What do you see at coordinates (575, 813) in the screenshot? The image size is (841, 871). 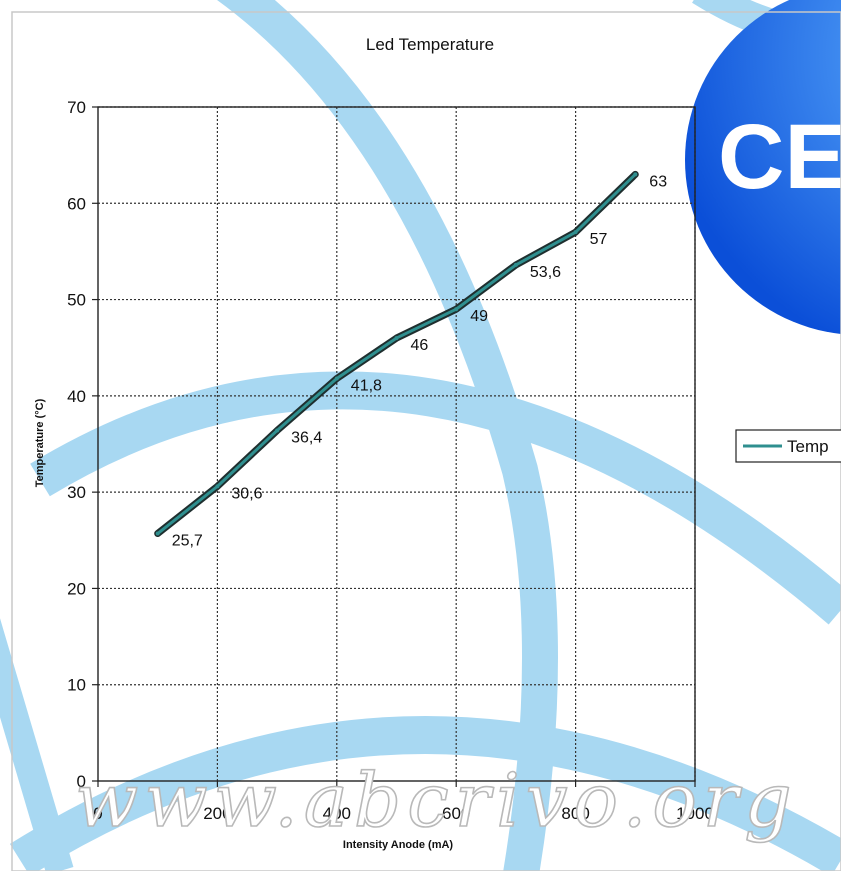 I see `x-tick-label: 800` at bounding box center [575, 813].